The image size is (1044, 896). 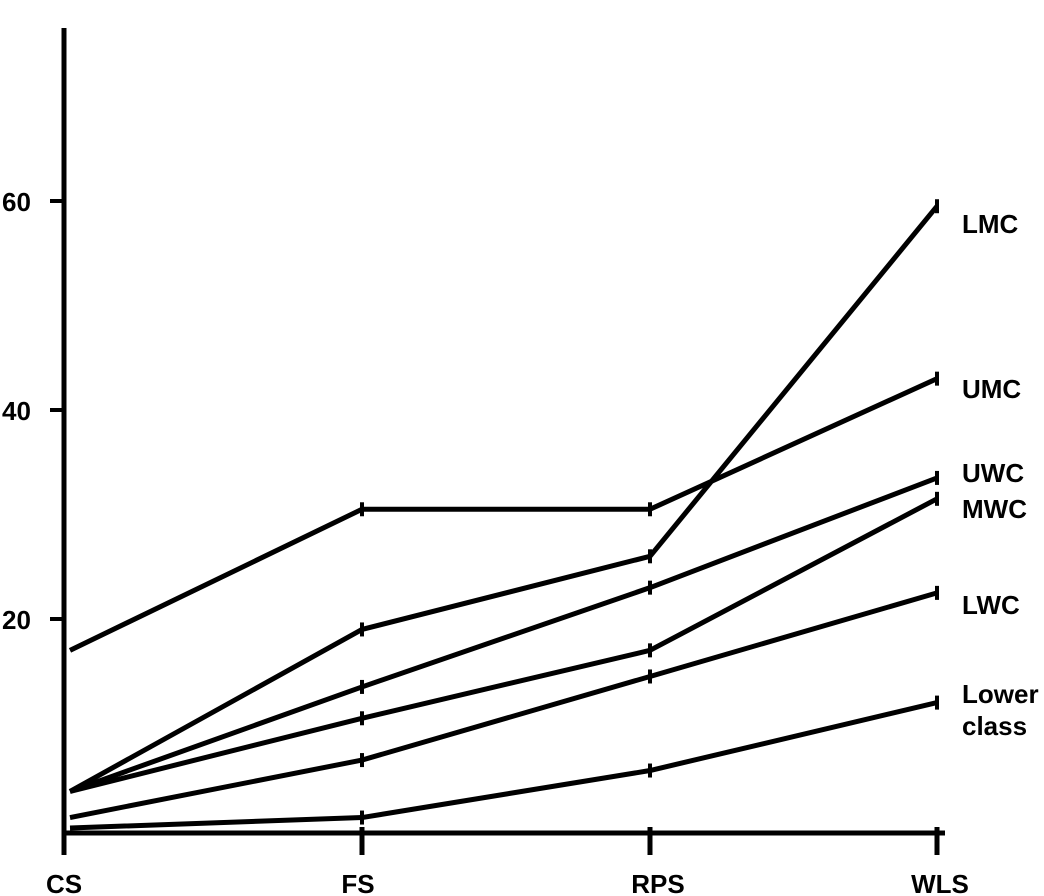 What do you see at coordinates (991, 605) in the screenshot?
I see `series-label-lwc: LWC` at bounding box center [991, 605].